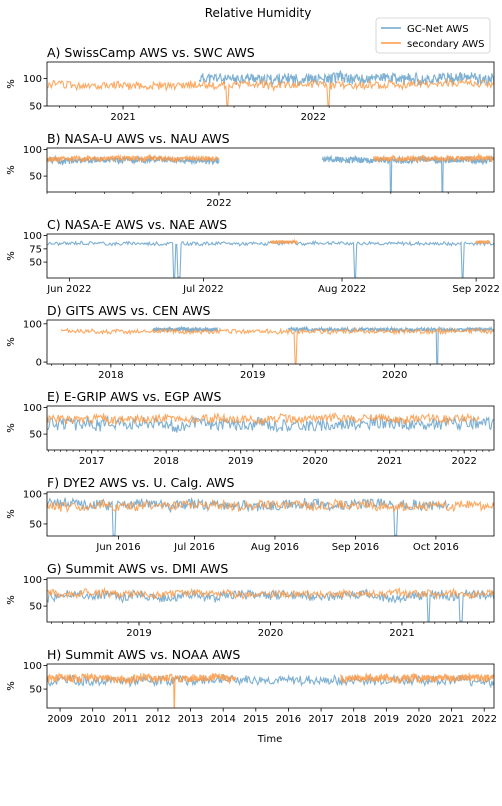 The image size is (502, 806). I want to click on x-tick-label: 2010, so click(92, 719).